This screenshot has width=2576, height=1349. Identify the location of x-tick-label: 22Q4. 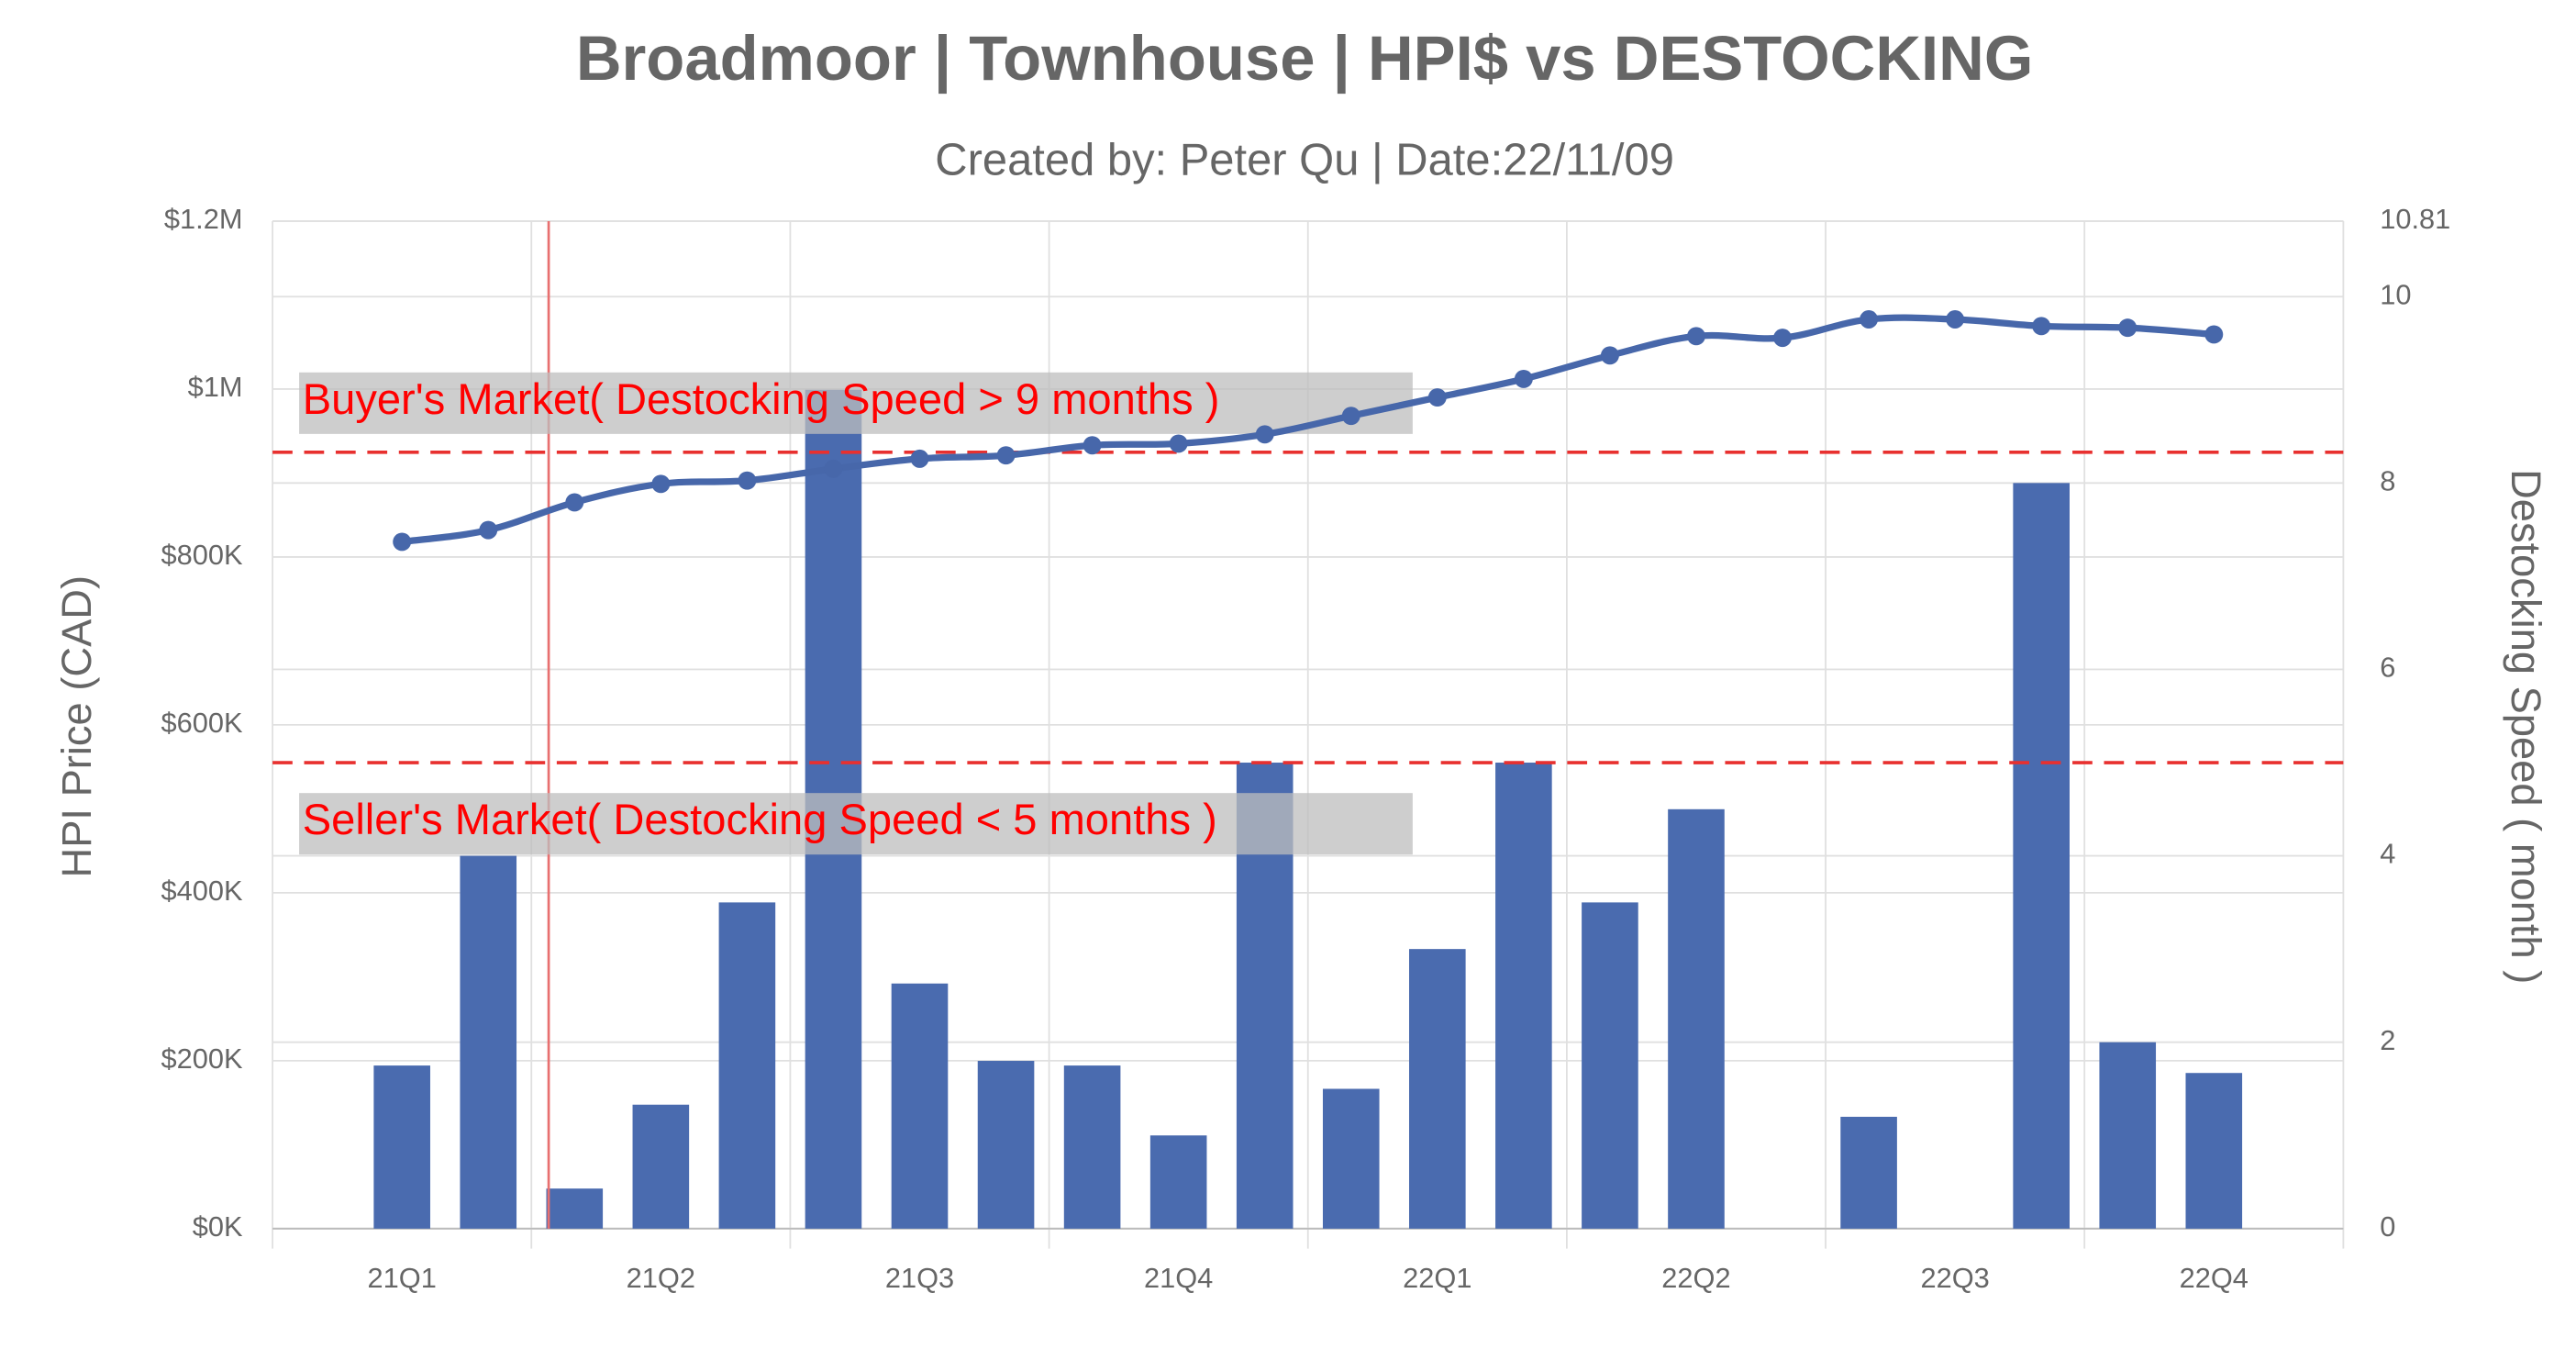
(2214, 1278).